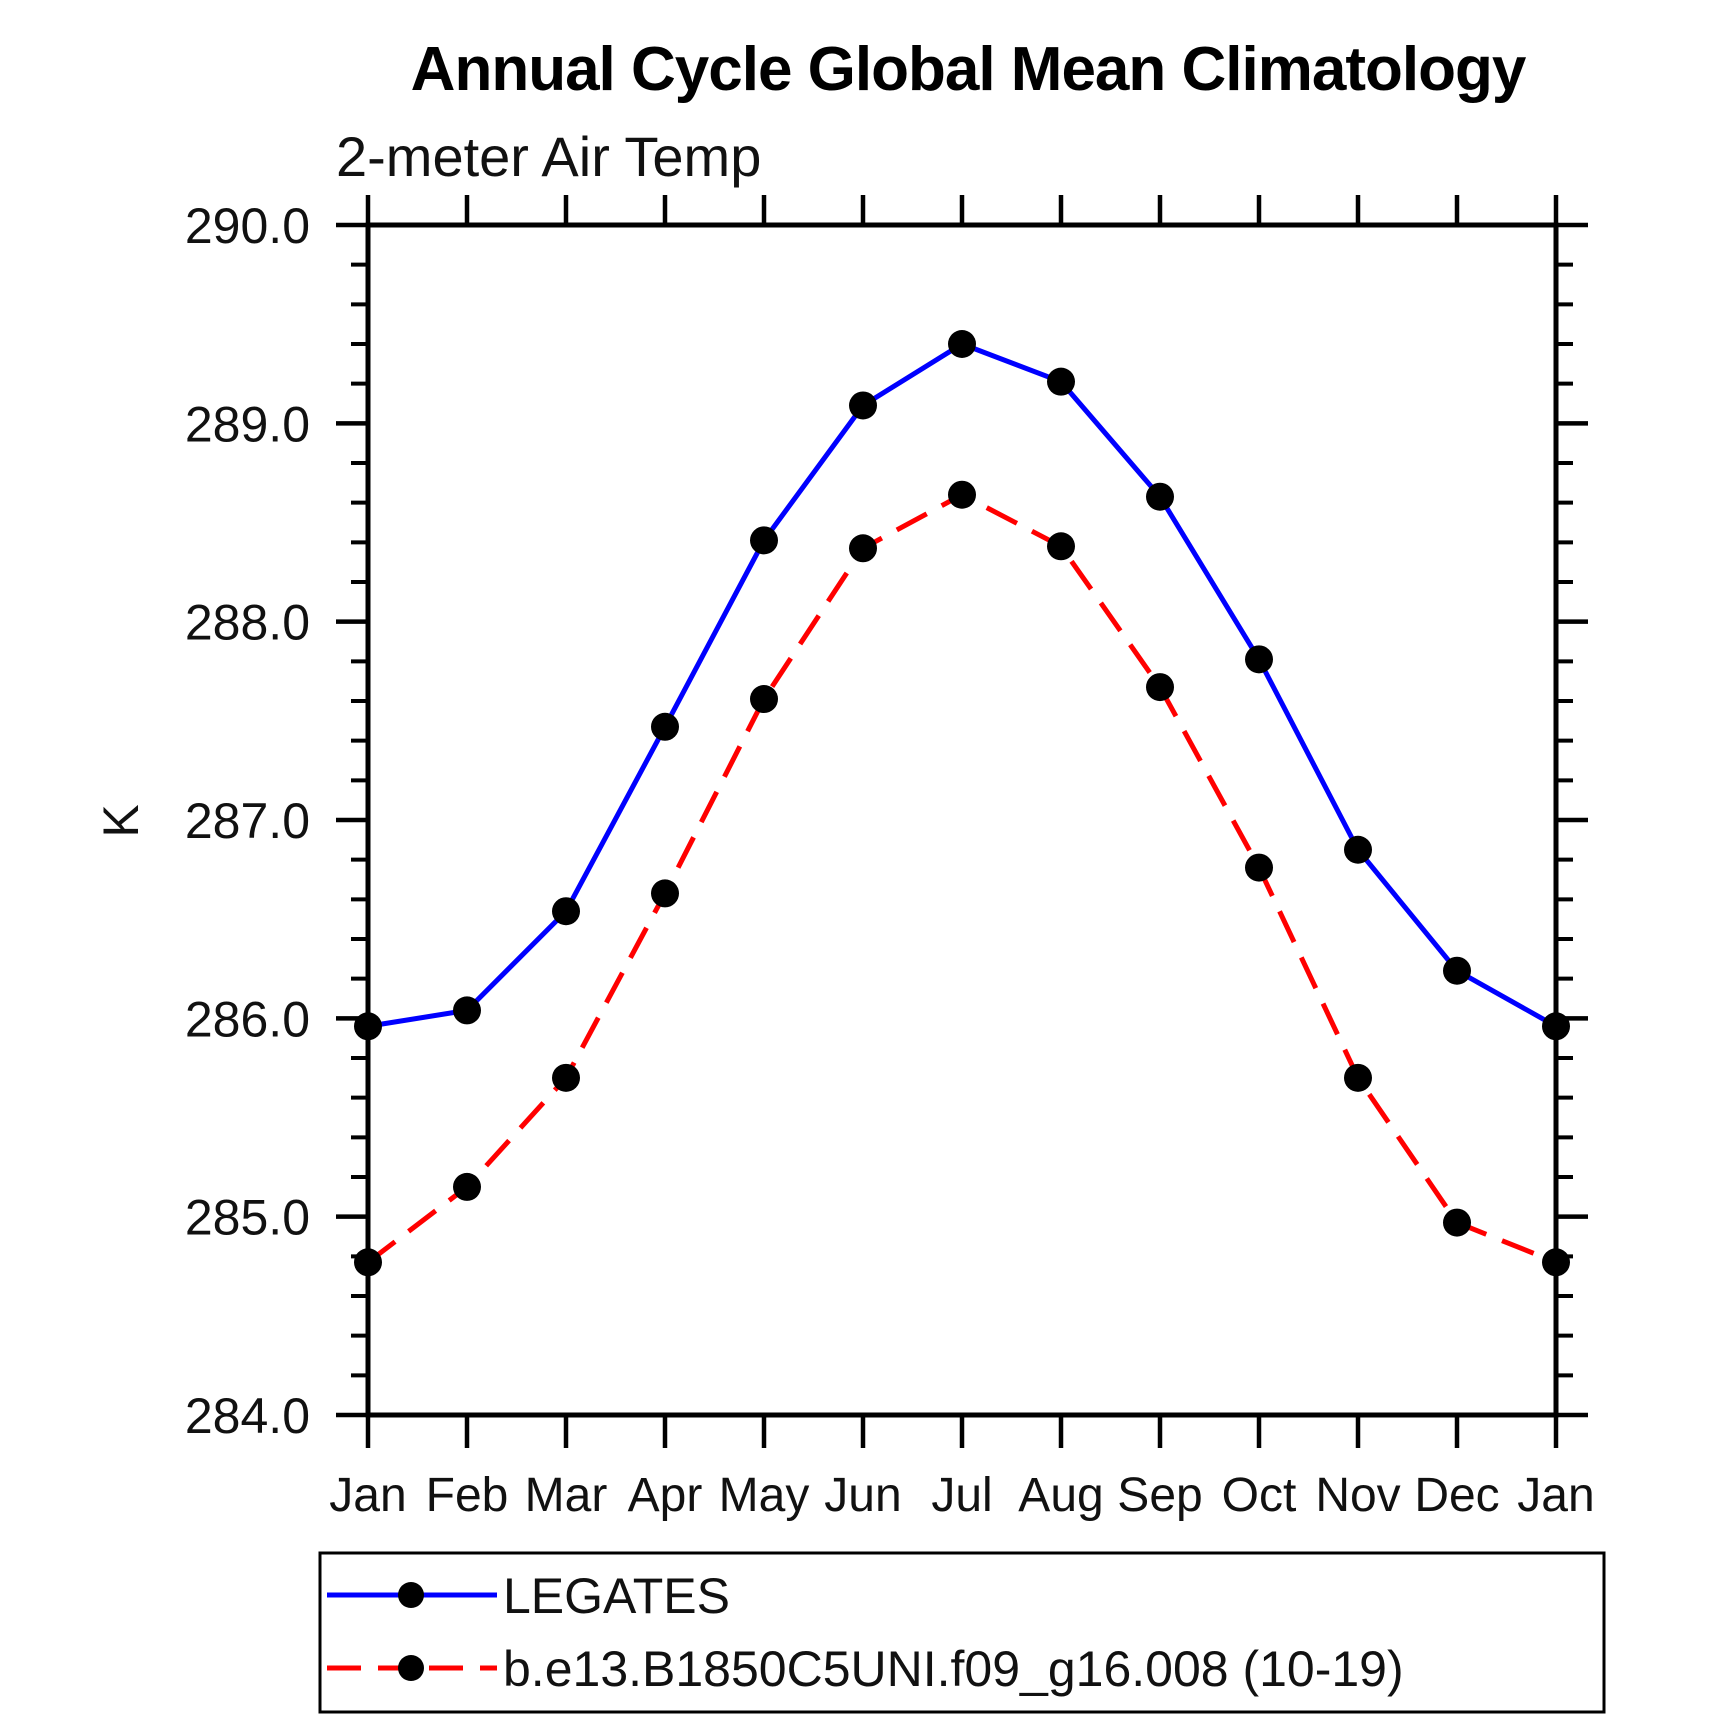 This screenshot has height=1718, width=1710. I want to click on y-tick-label: 286.0, so click(247, 1019).